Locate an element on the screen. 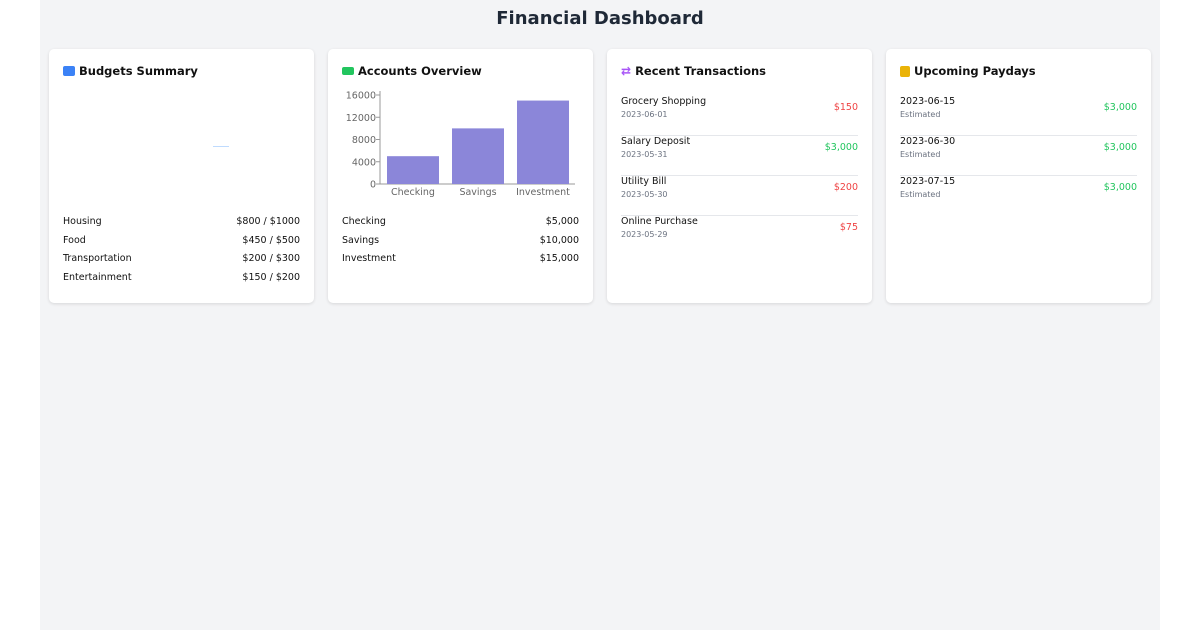  y-tick-label: 8000 is located at coordinates (364, 140).